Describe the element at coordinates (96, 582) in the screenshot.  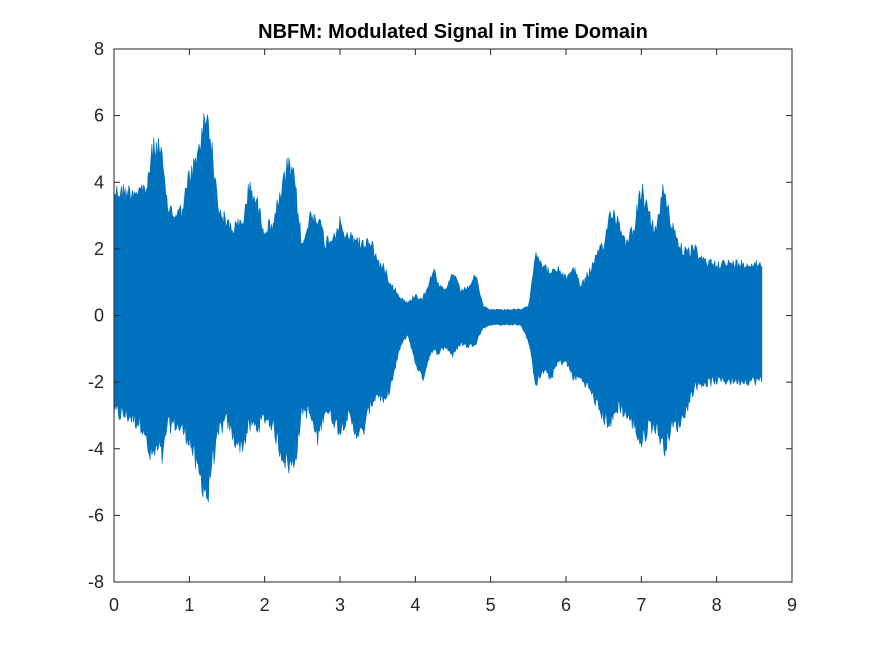
I see `y-tick-label: -8` at that location.